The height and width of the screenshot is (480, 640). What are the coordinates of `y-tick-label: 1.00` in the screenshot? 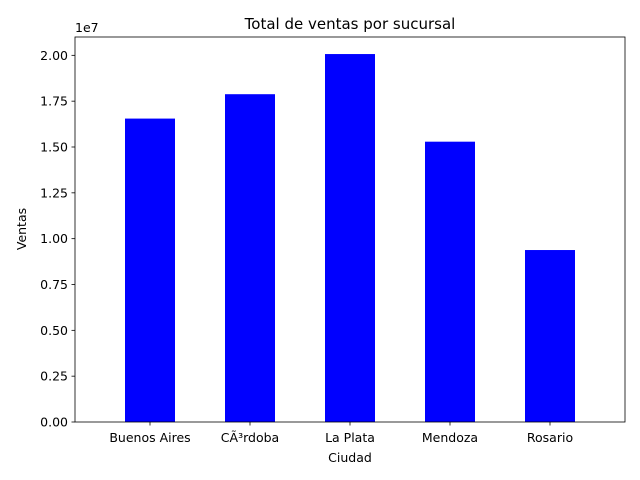 It's located at (54, 238).